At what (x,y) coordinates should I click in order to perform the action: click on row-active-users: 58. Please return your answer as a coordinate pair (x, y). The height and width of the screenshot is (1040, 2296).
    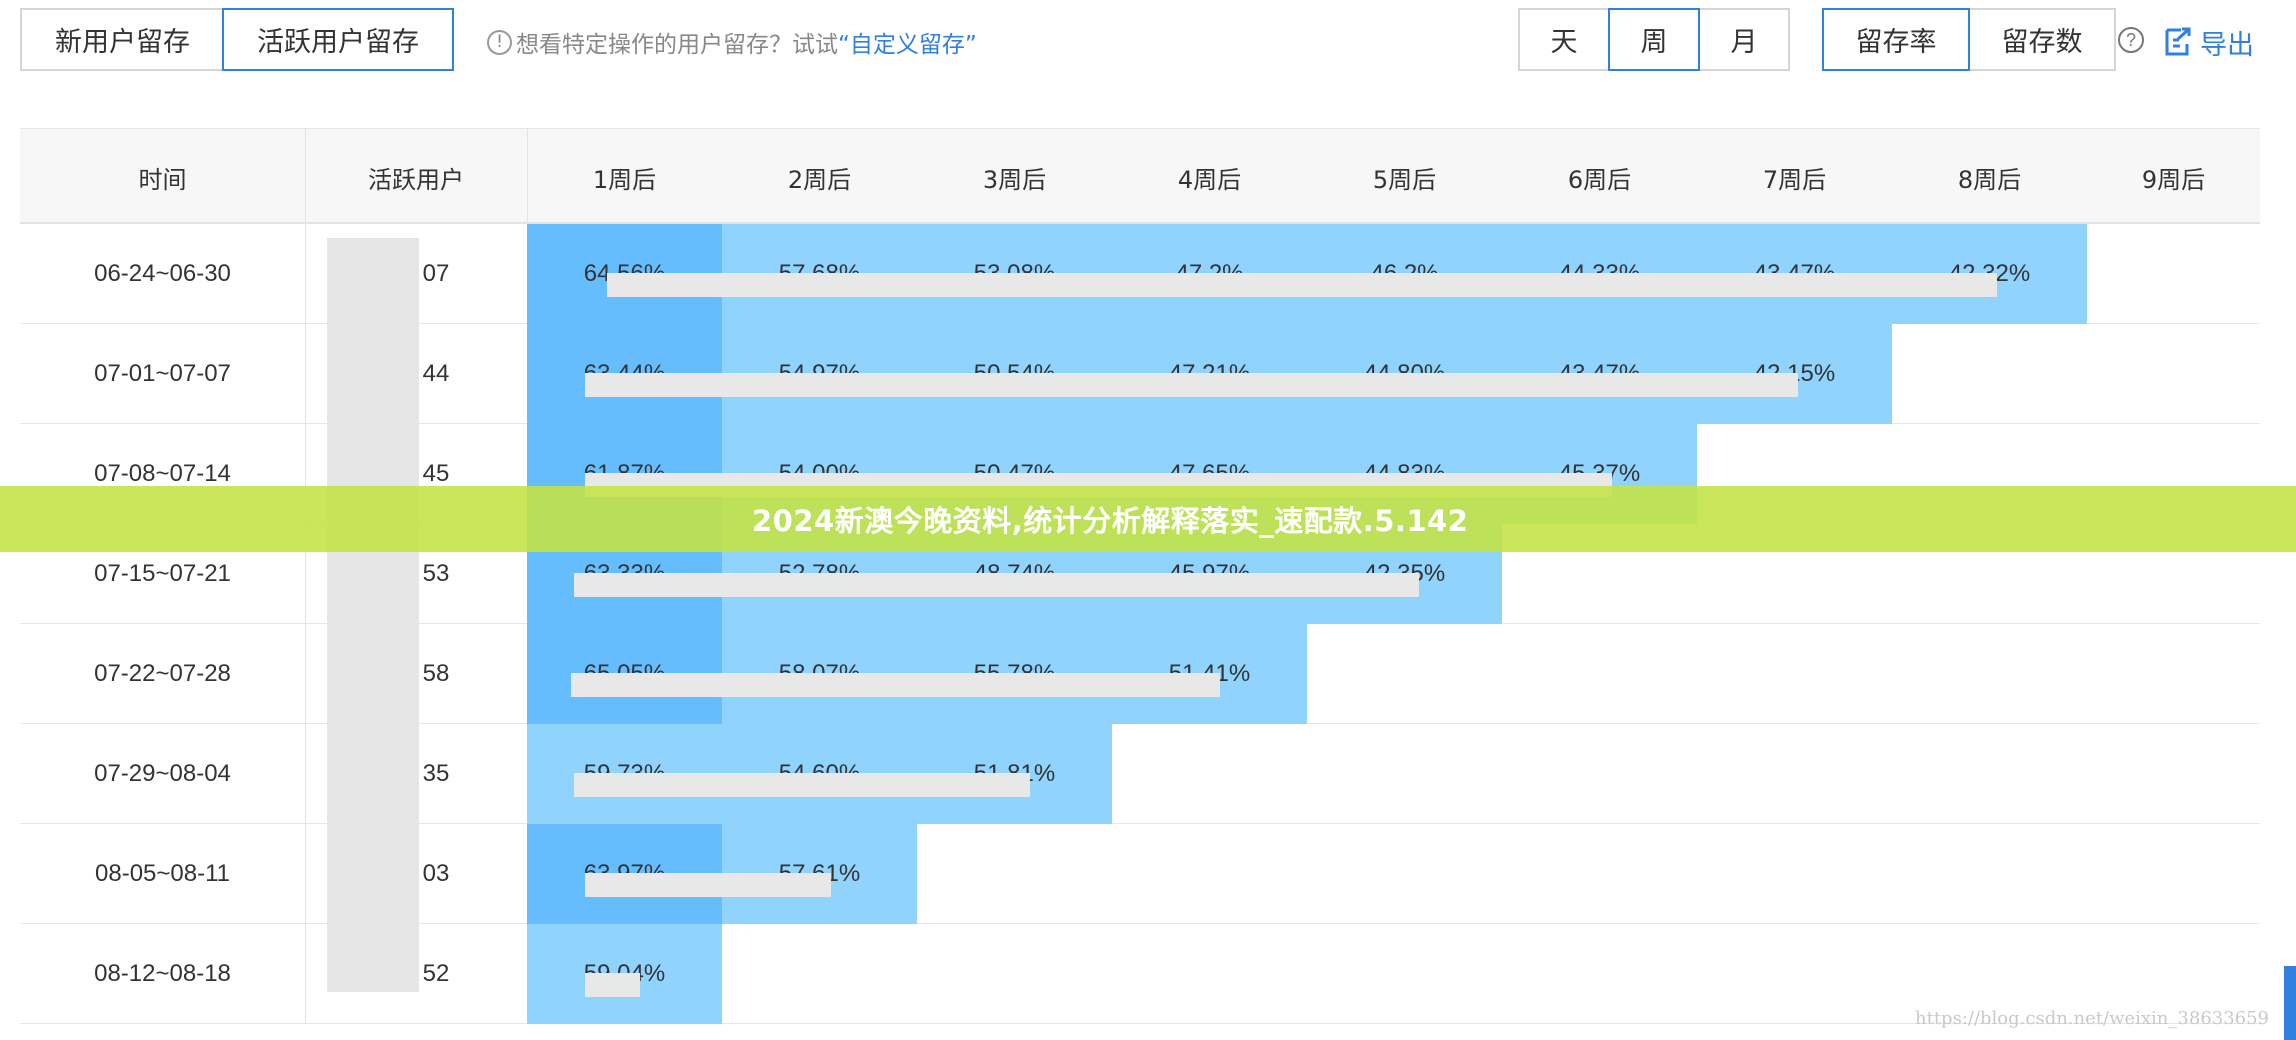
    Looking at the image, I should click on (436, 673).